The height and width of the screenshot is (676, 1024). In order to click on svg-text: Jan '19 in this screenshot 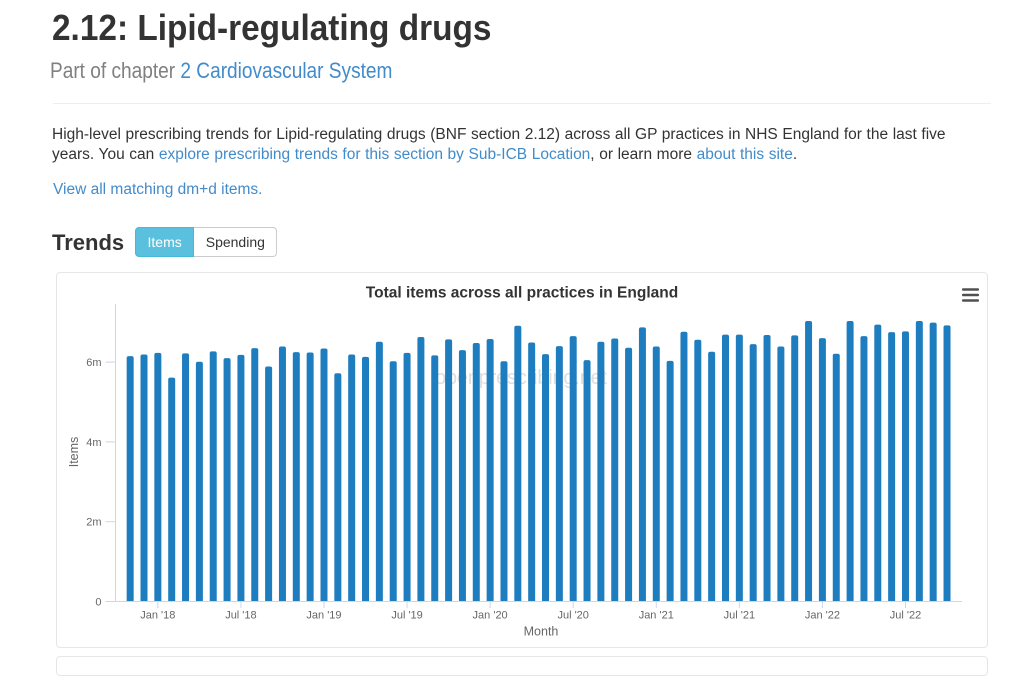, I will do `click(323, 616)`.